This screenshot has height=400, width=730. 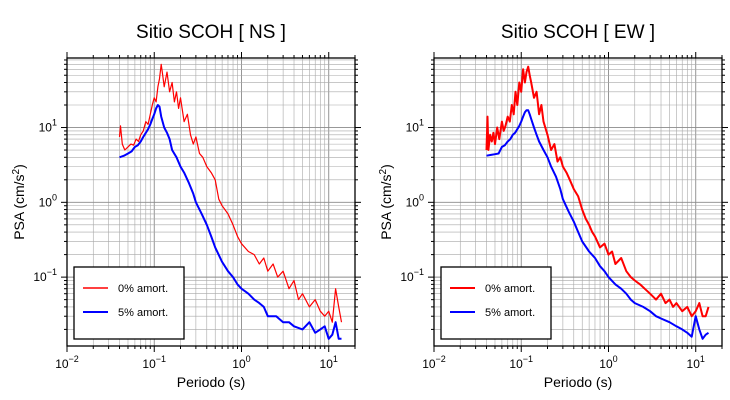 What do you see at coordinates (386, 166) in the screenshot?
I see `chart-ew-y-label-end: )` at bounding box center [386, 166].